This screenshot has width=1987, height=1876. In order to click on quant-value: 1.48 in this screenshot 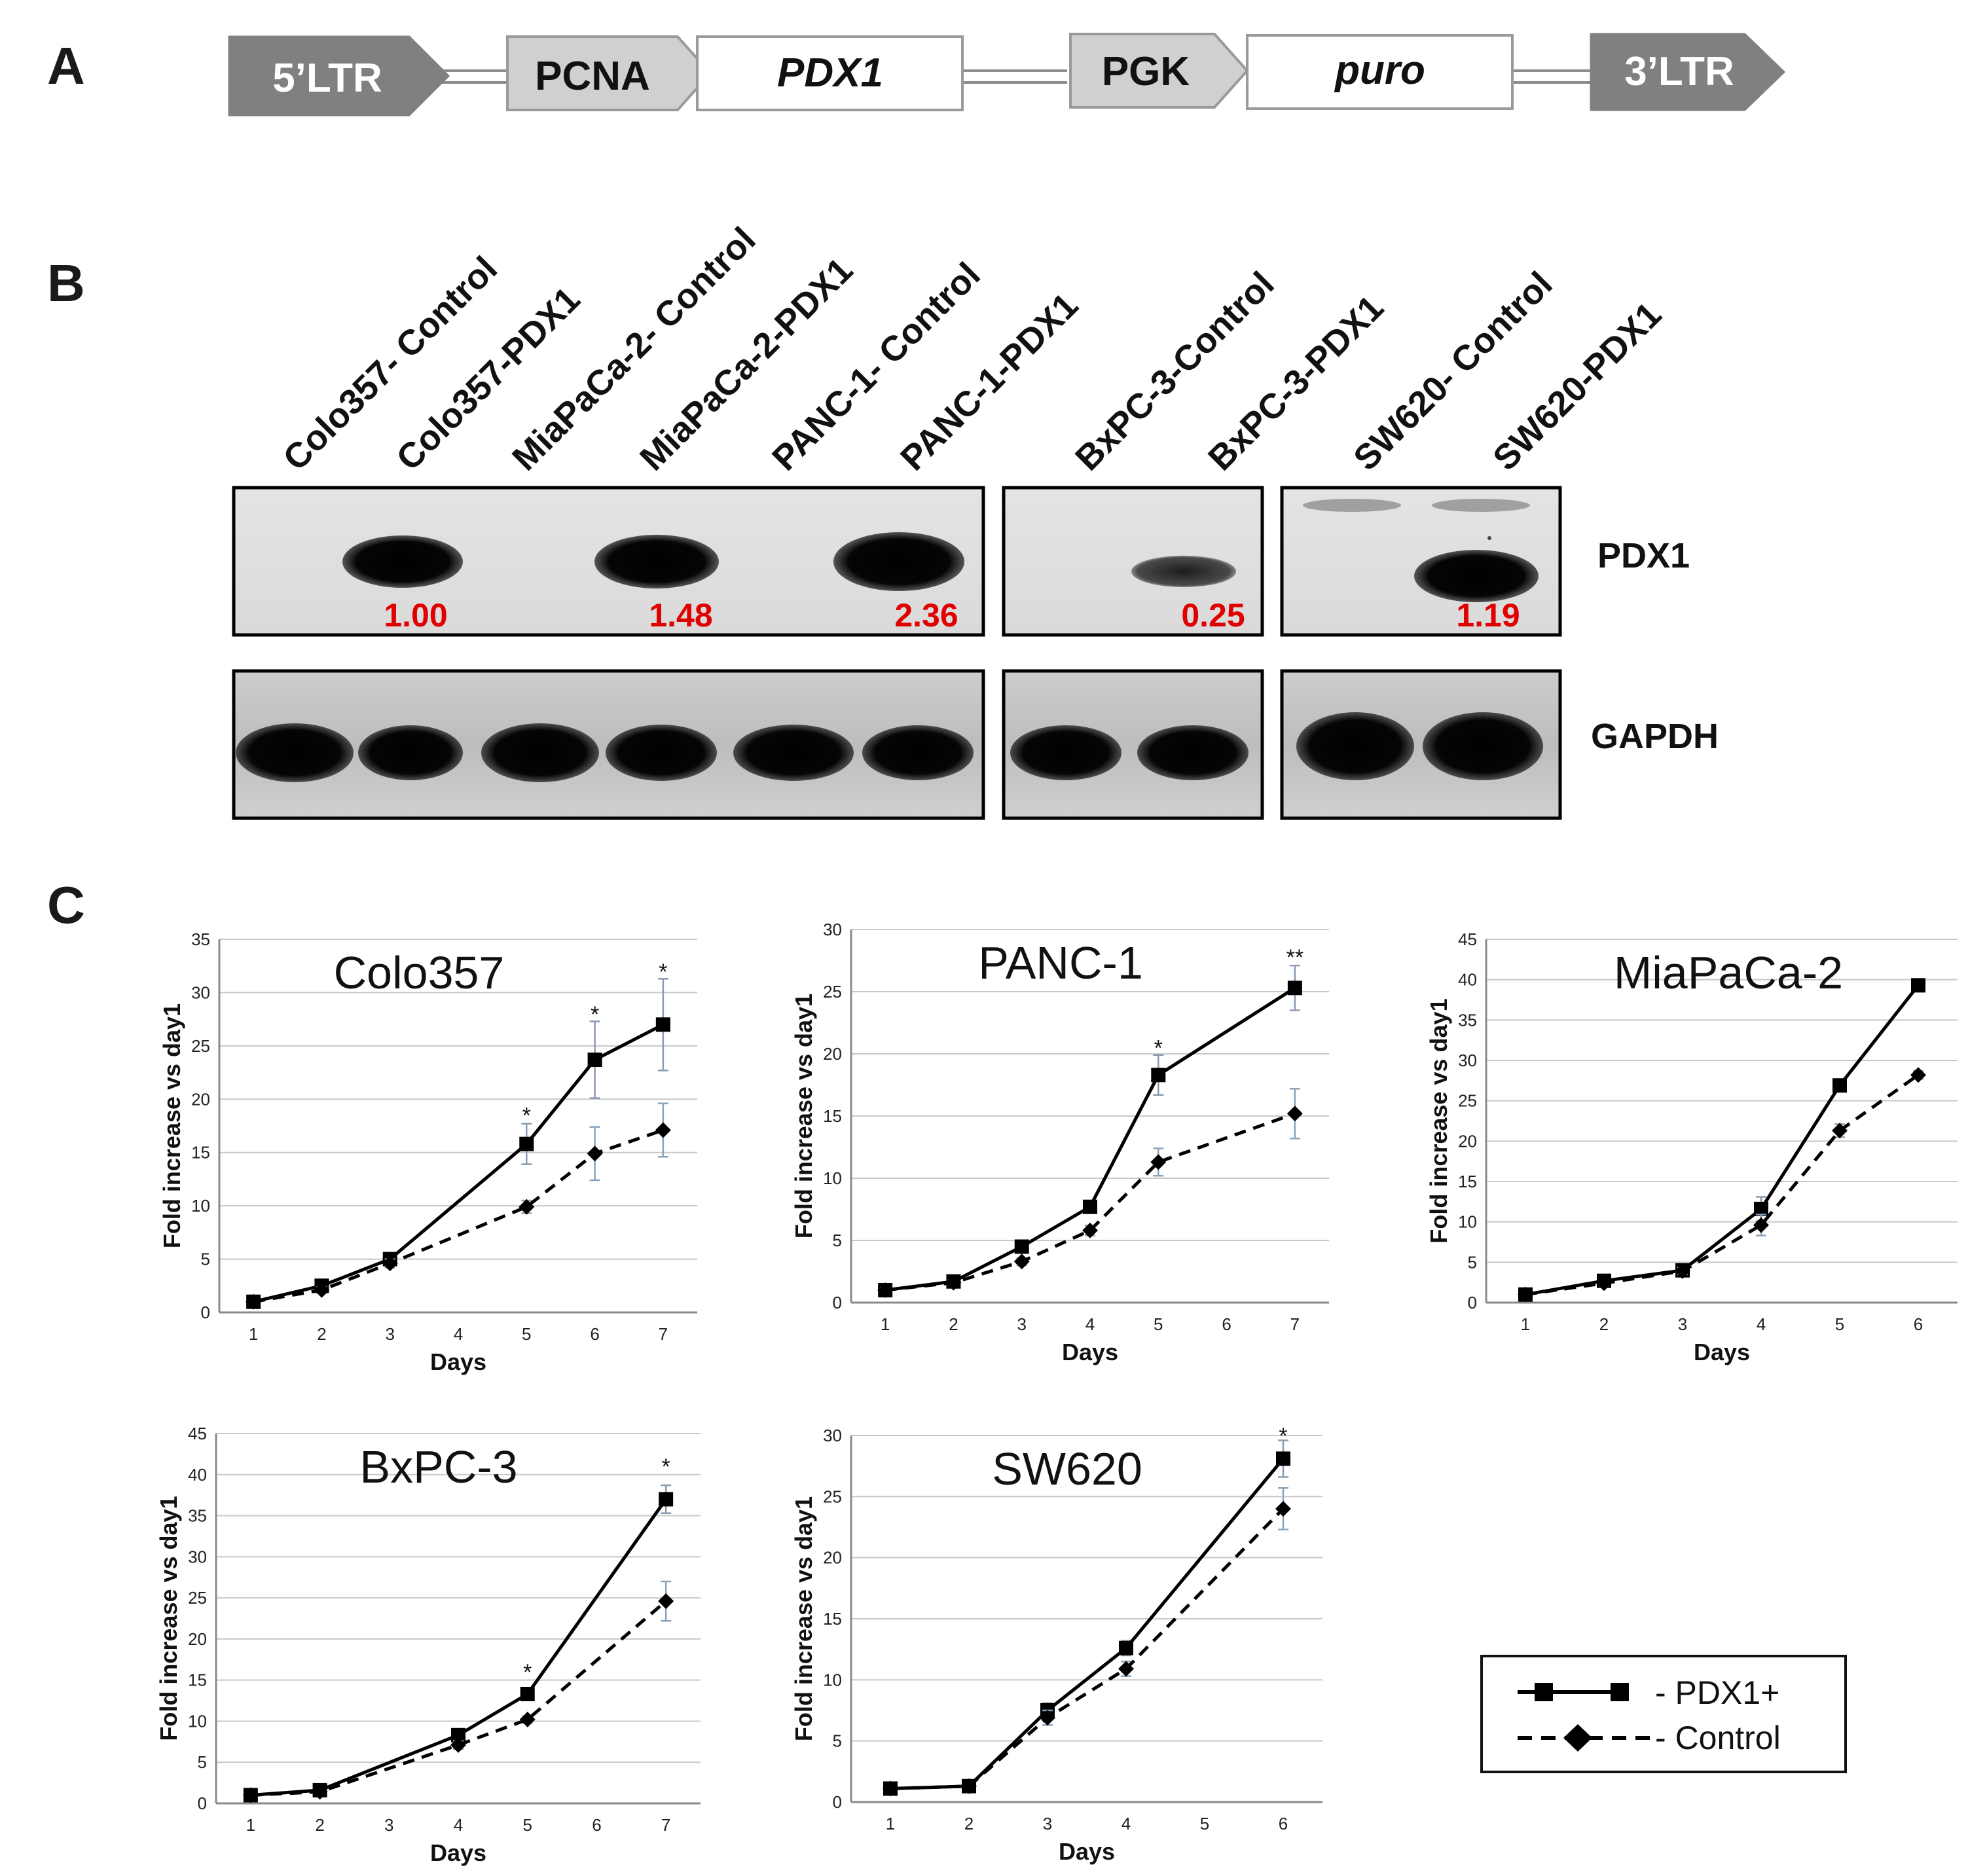, I will do `click(680, 615)`.